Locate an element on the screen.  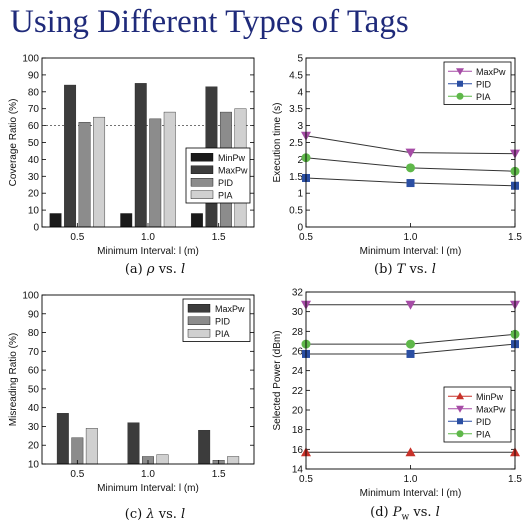
y-axis-label: Selected Power (dBm) is located at coordinates (277, 380).